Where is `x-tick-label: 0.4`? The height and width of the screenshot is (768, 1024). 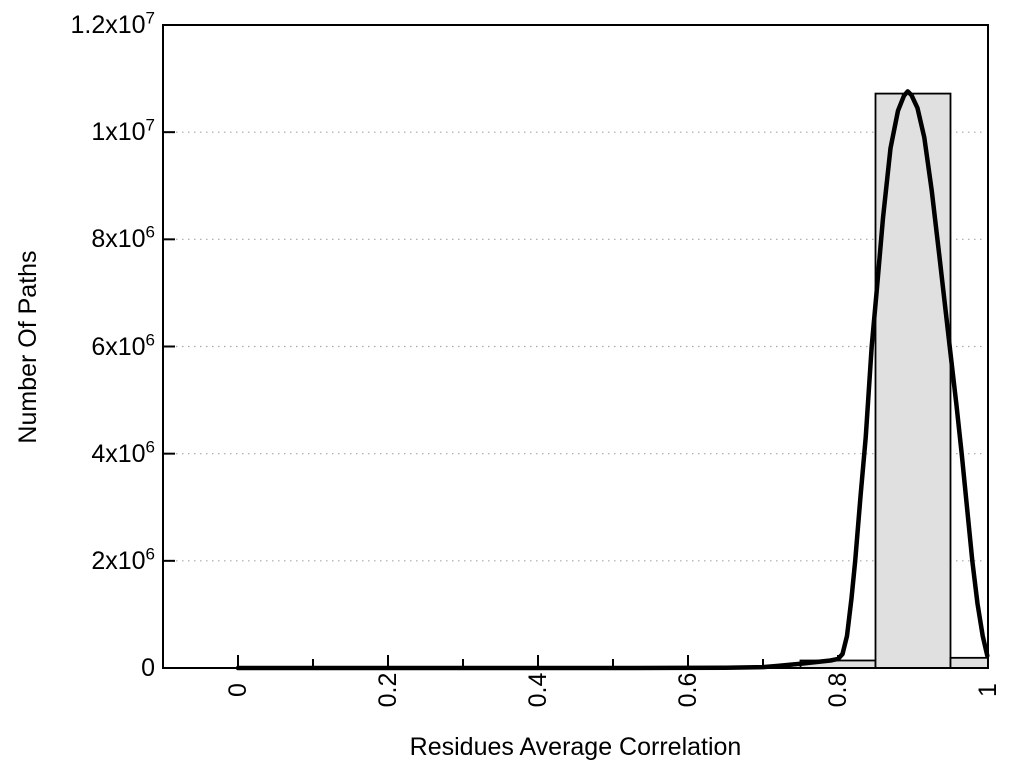 x-tick-label: 0.4 is located at coordinates (538, 690).